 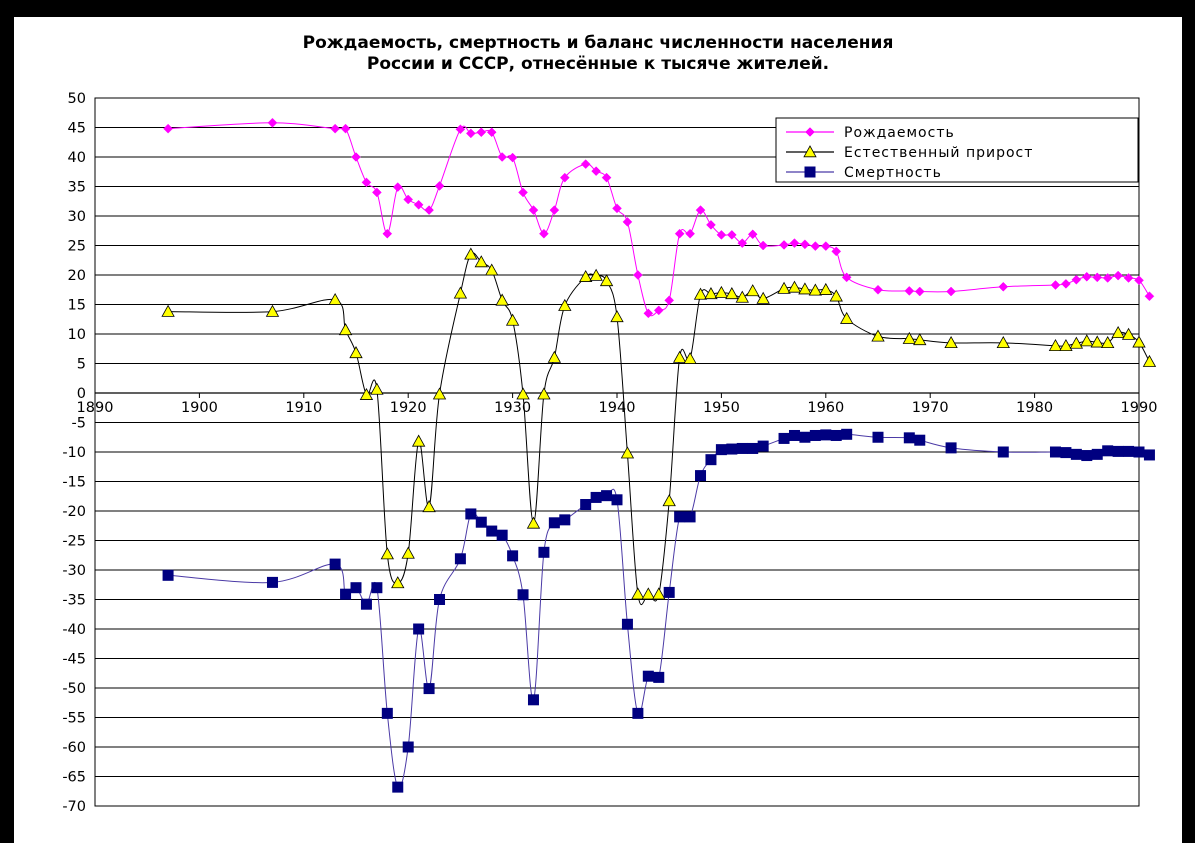 I want to click on y-tick-label: -45, so click(x=74, y=660).